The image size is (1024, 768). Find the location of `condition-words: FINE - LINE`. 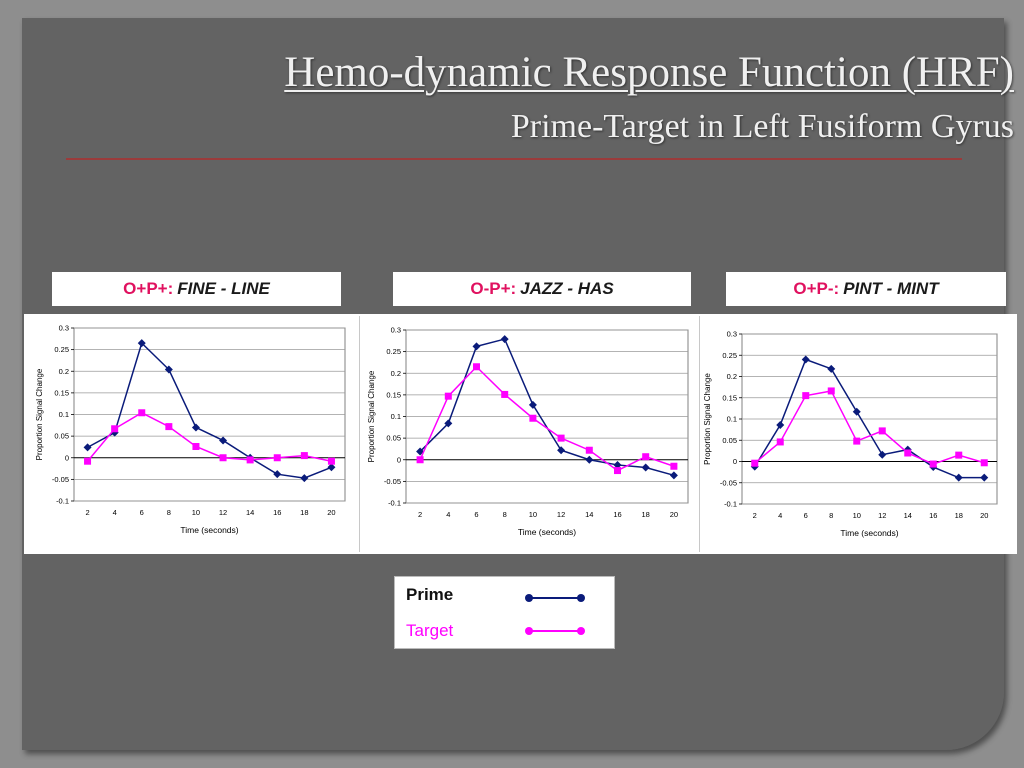

condition-words: FINE - LINE is located at coordinates (223, 288).